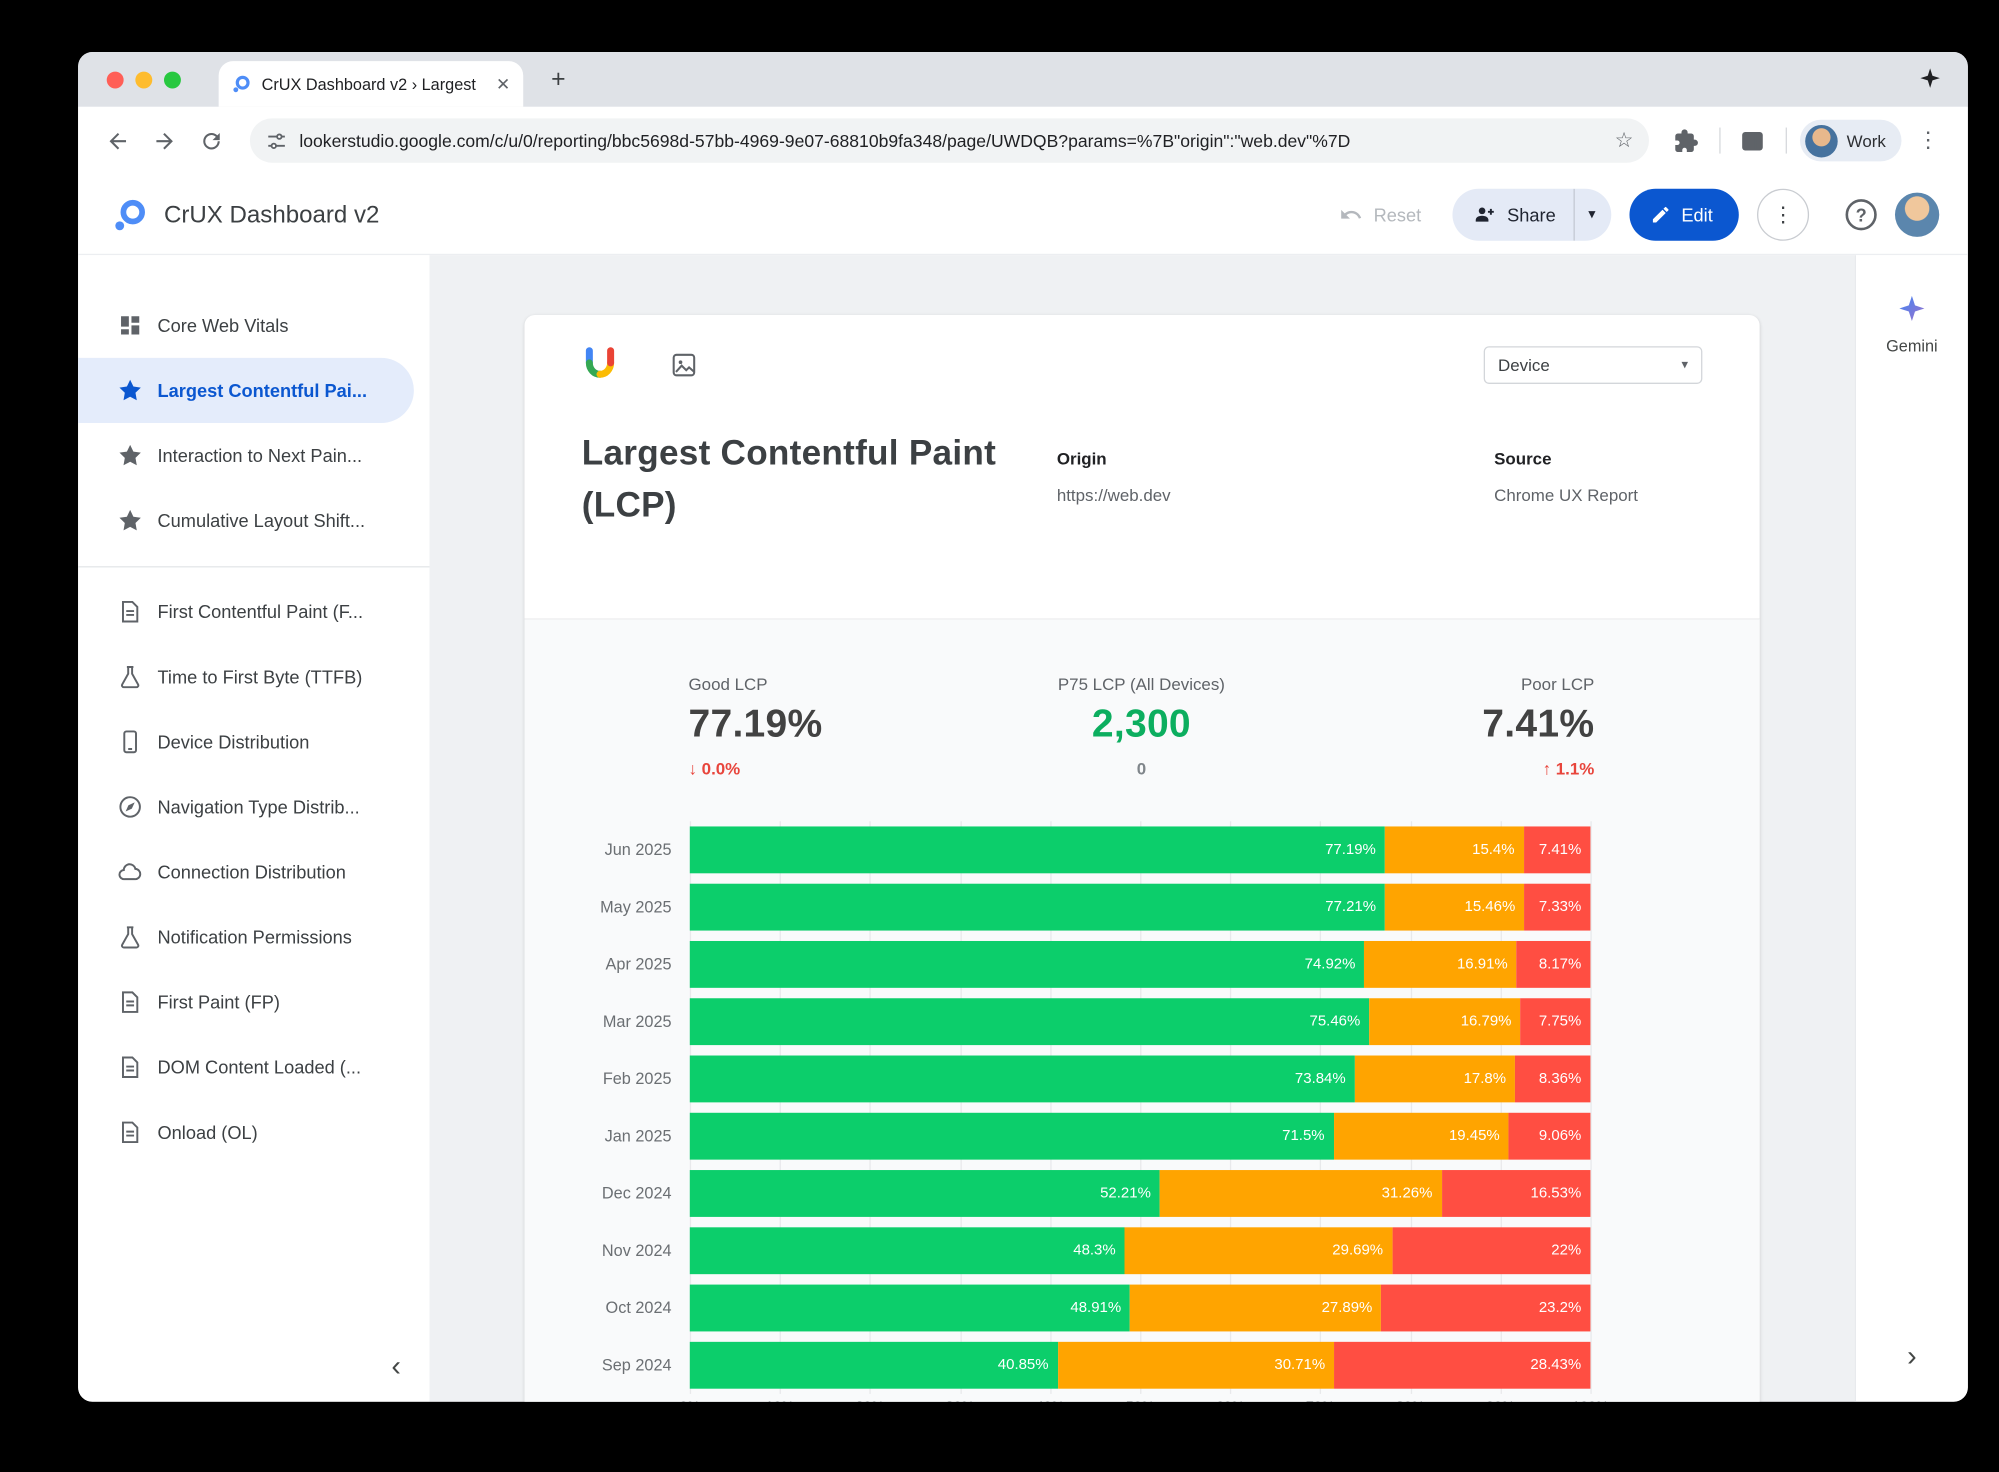 The height and width of the screenshot is (1472, 1999). What do you see at coordinates (246, 325) in the screenshot?
I see `sidebar-item: Core Web Vitals` at bounding box center [246, 325].